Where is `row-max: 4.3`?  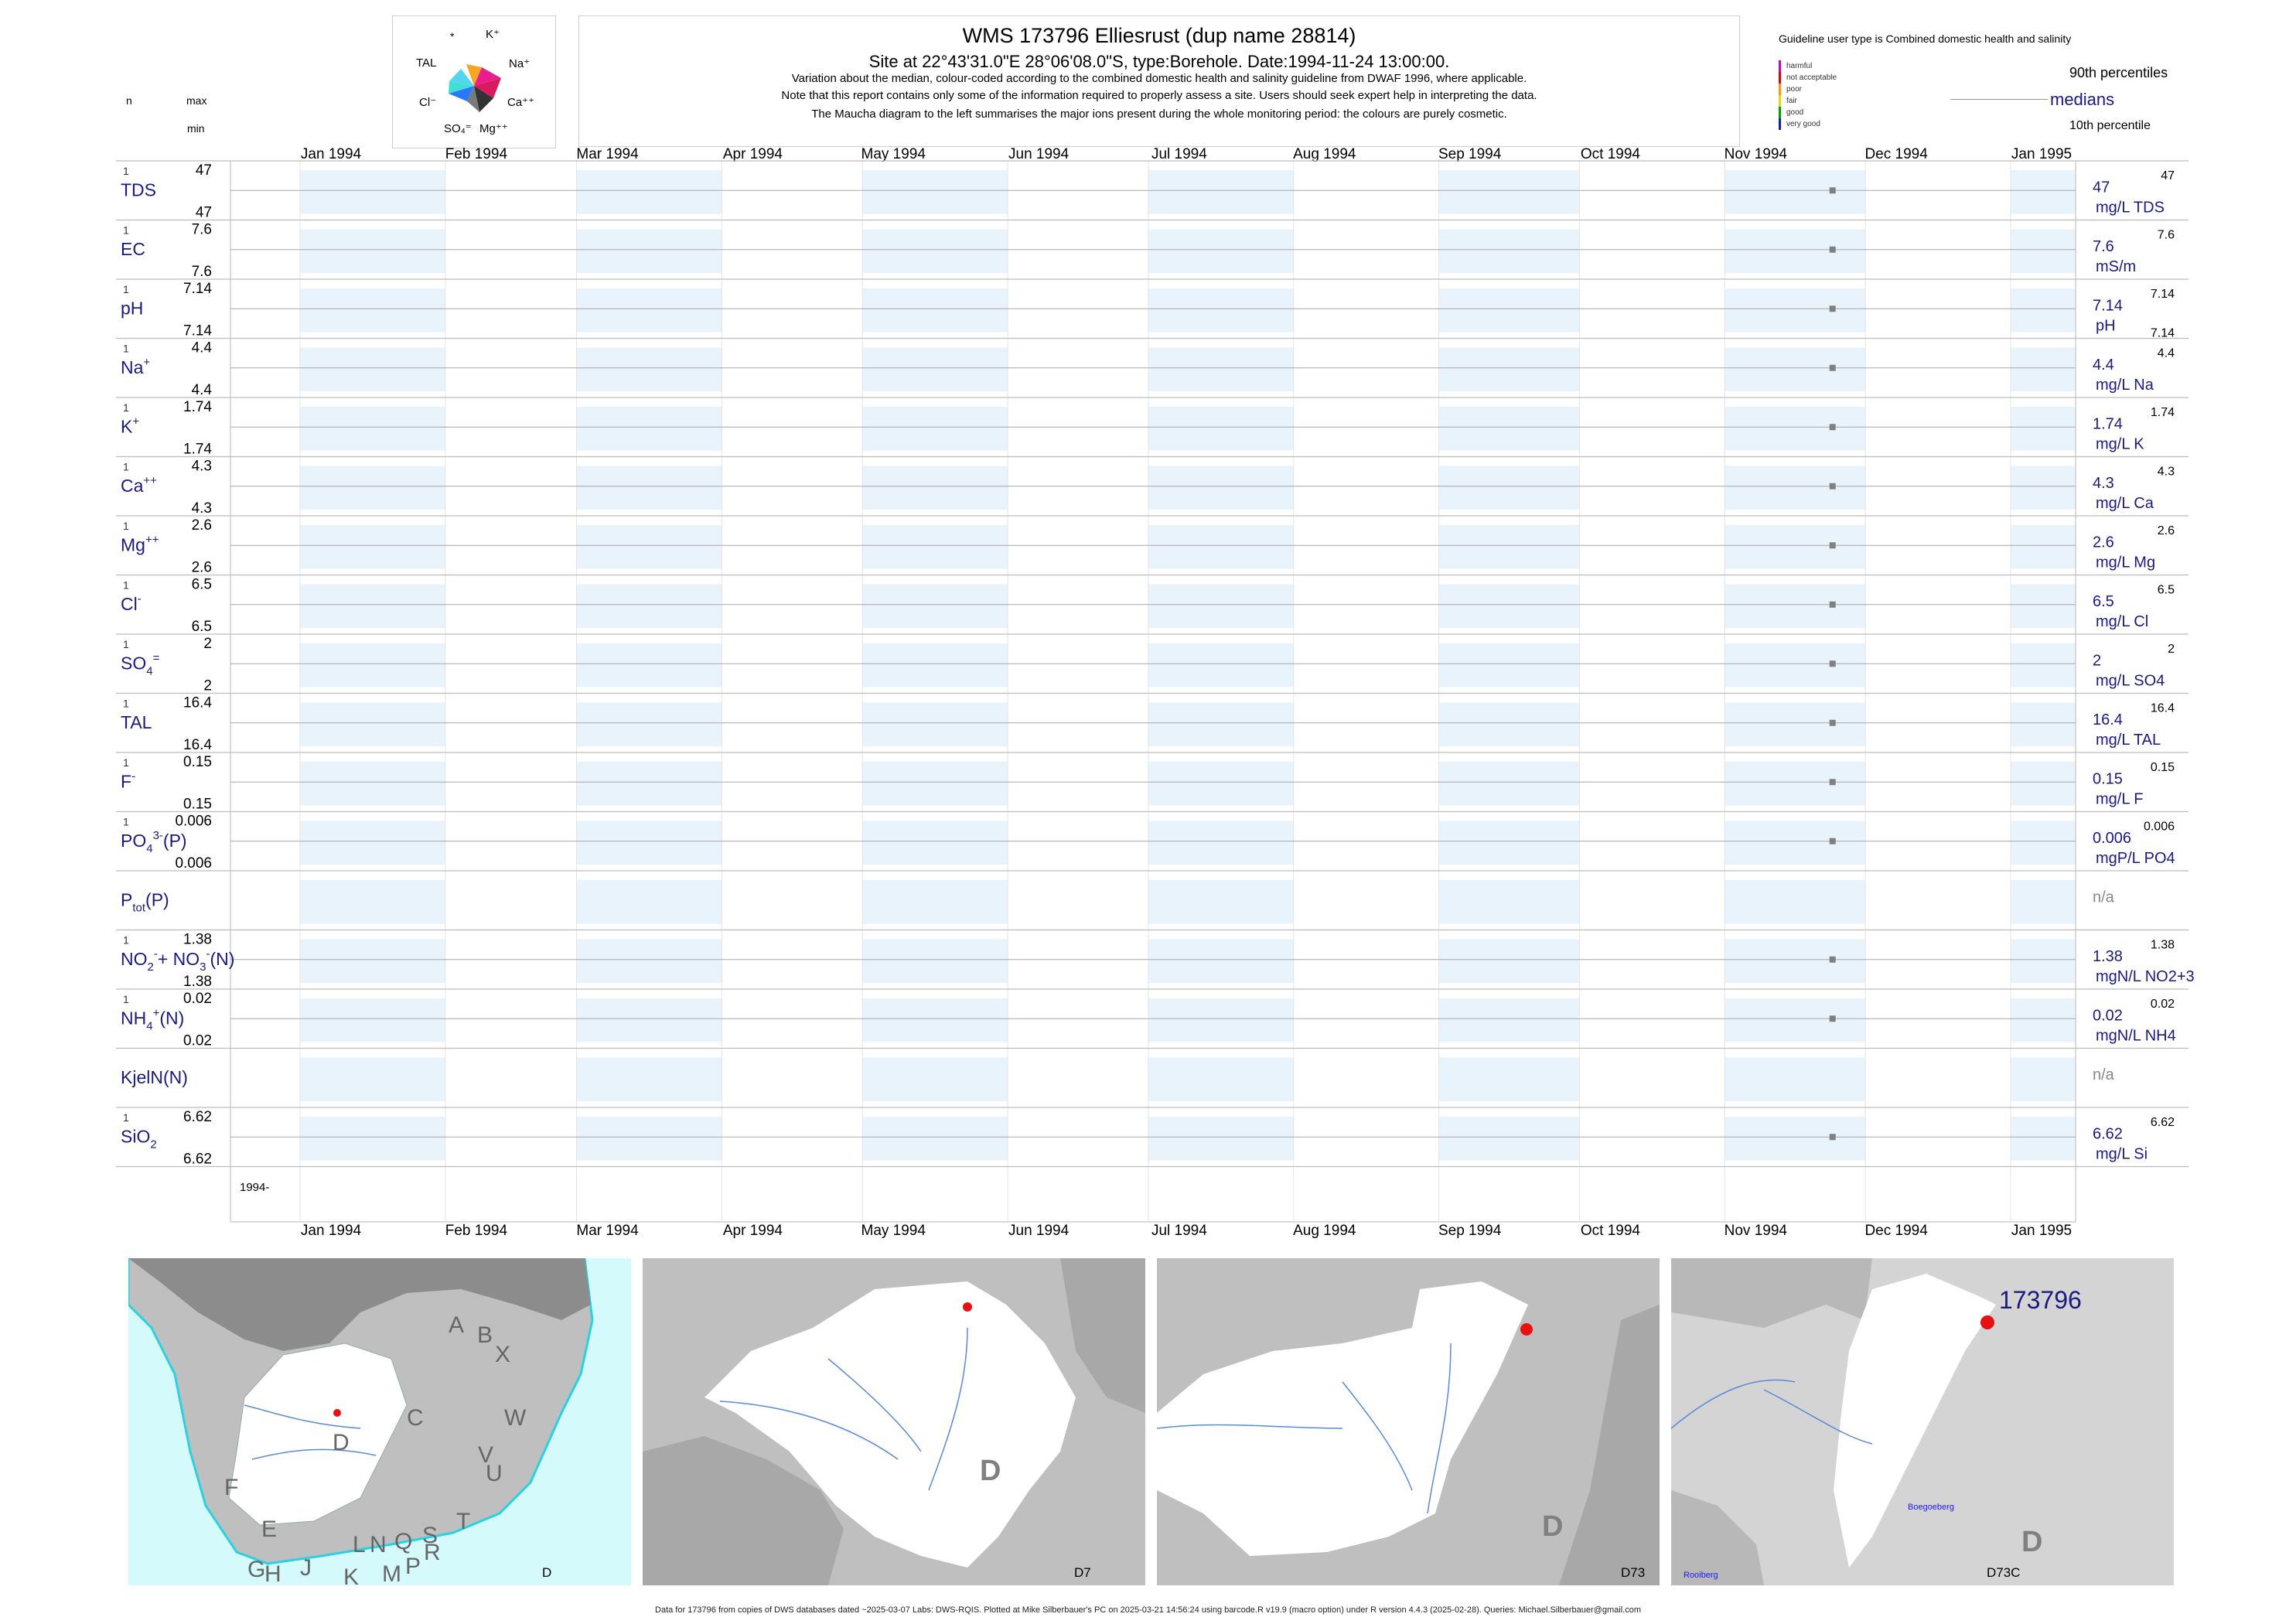
row-max: 4.3 is located at coordinates (202, 467).